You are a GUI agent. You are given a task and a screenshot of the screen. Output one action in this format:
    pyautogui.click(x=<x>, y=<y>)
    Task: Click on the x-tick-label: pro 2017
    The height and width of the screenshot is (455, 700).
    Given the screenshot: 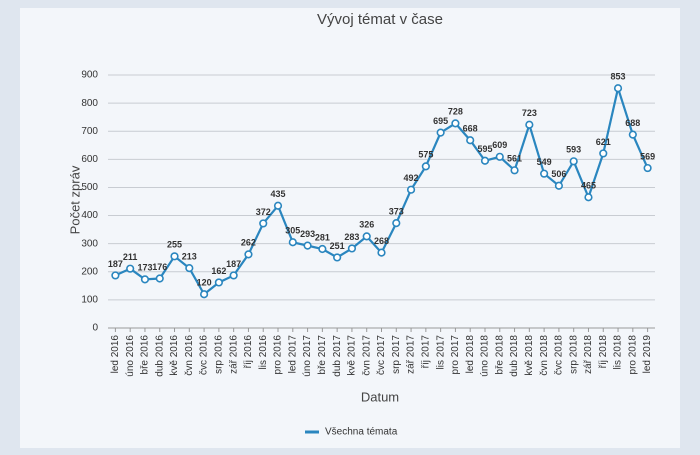 What is the action you would take?
    pyautogui.click(x=455, y=355)
    